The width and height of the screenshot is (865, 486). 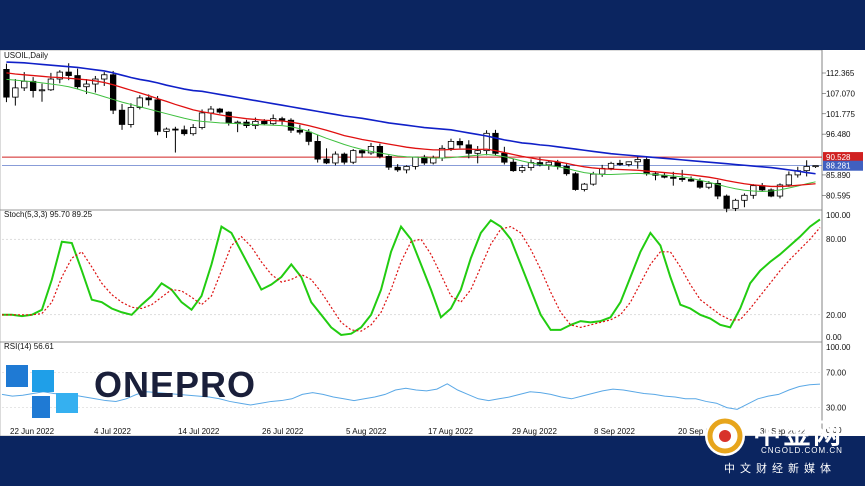 I want to click on rsi-panel, so click(x=411, y=391).